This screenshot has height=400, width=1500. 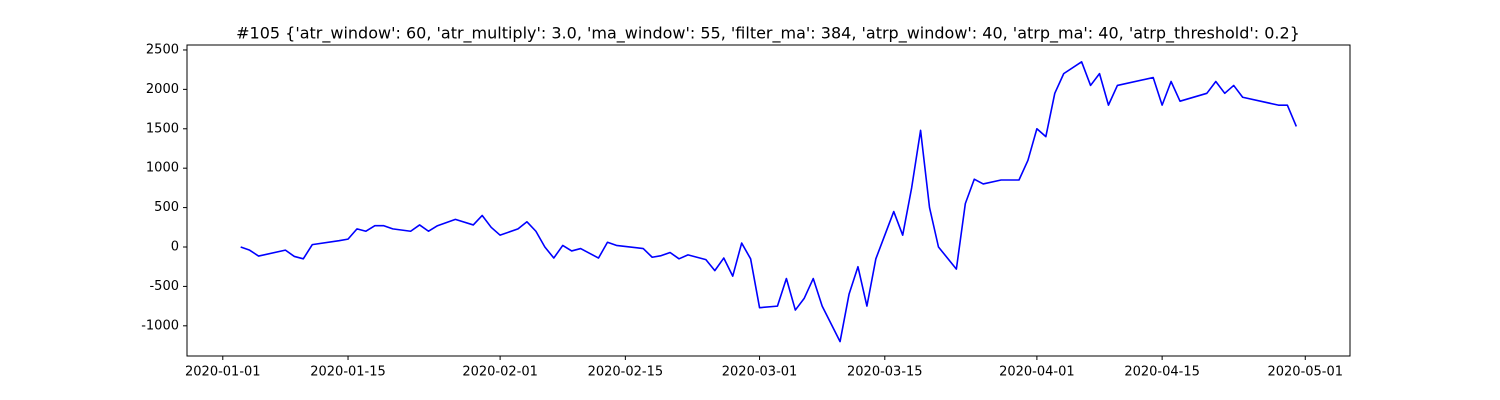 I want to click on x-tick-label: 2020-03-15, so click(x=885, y=372).